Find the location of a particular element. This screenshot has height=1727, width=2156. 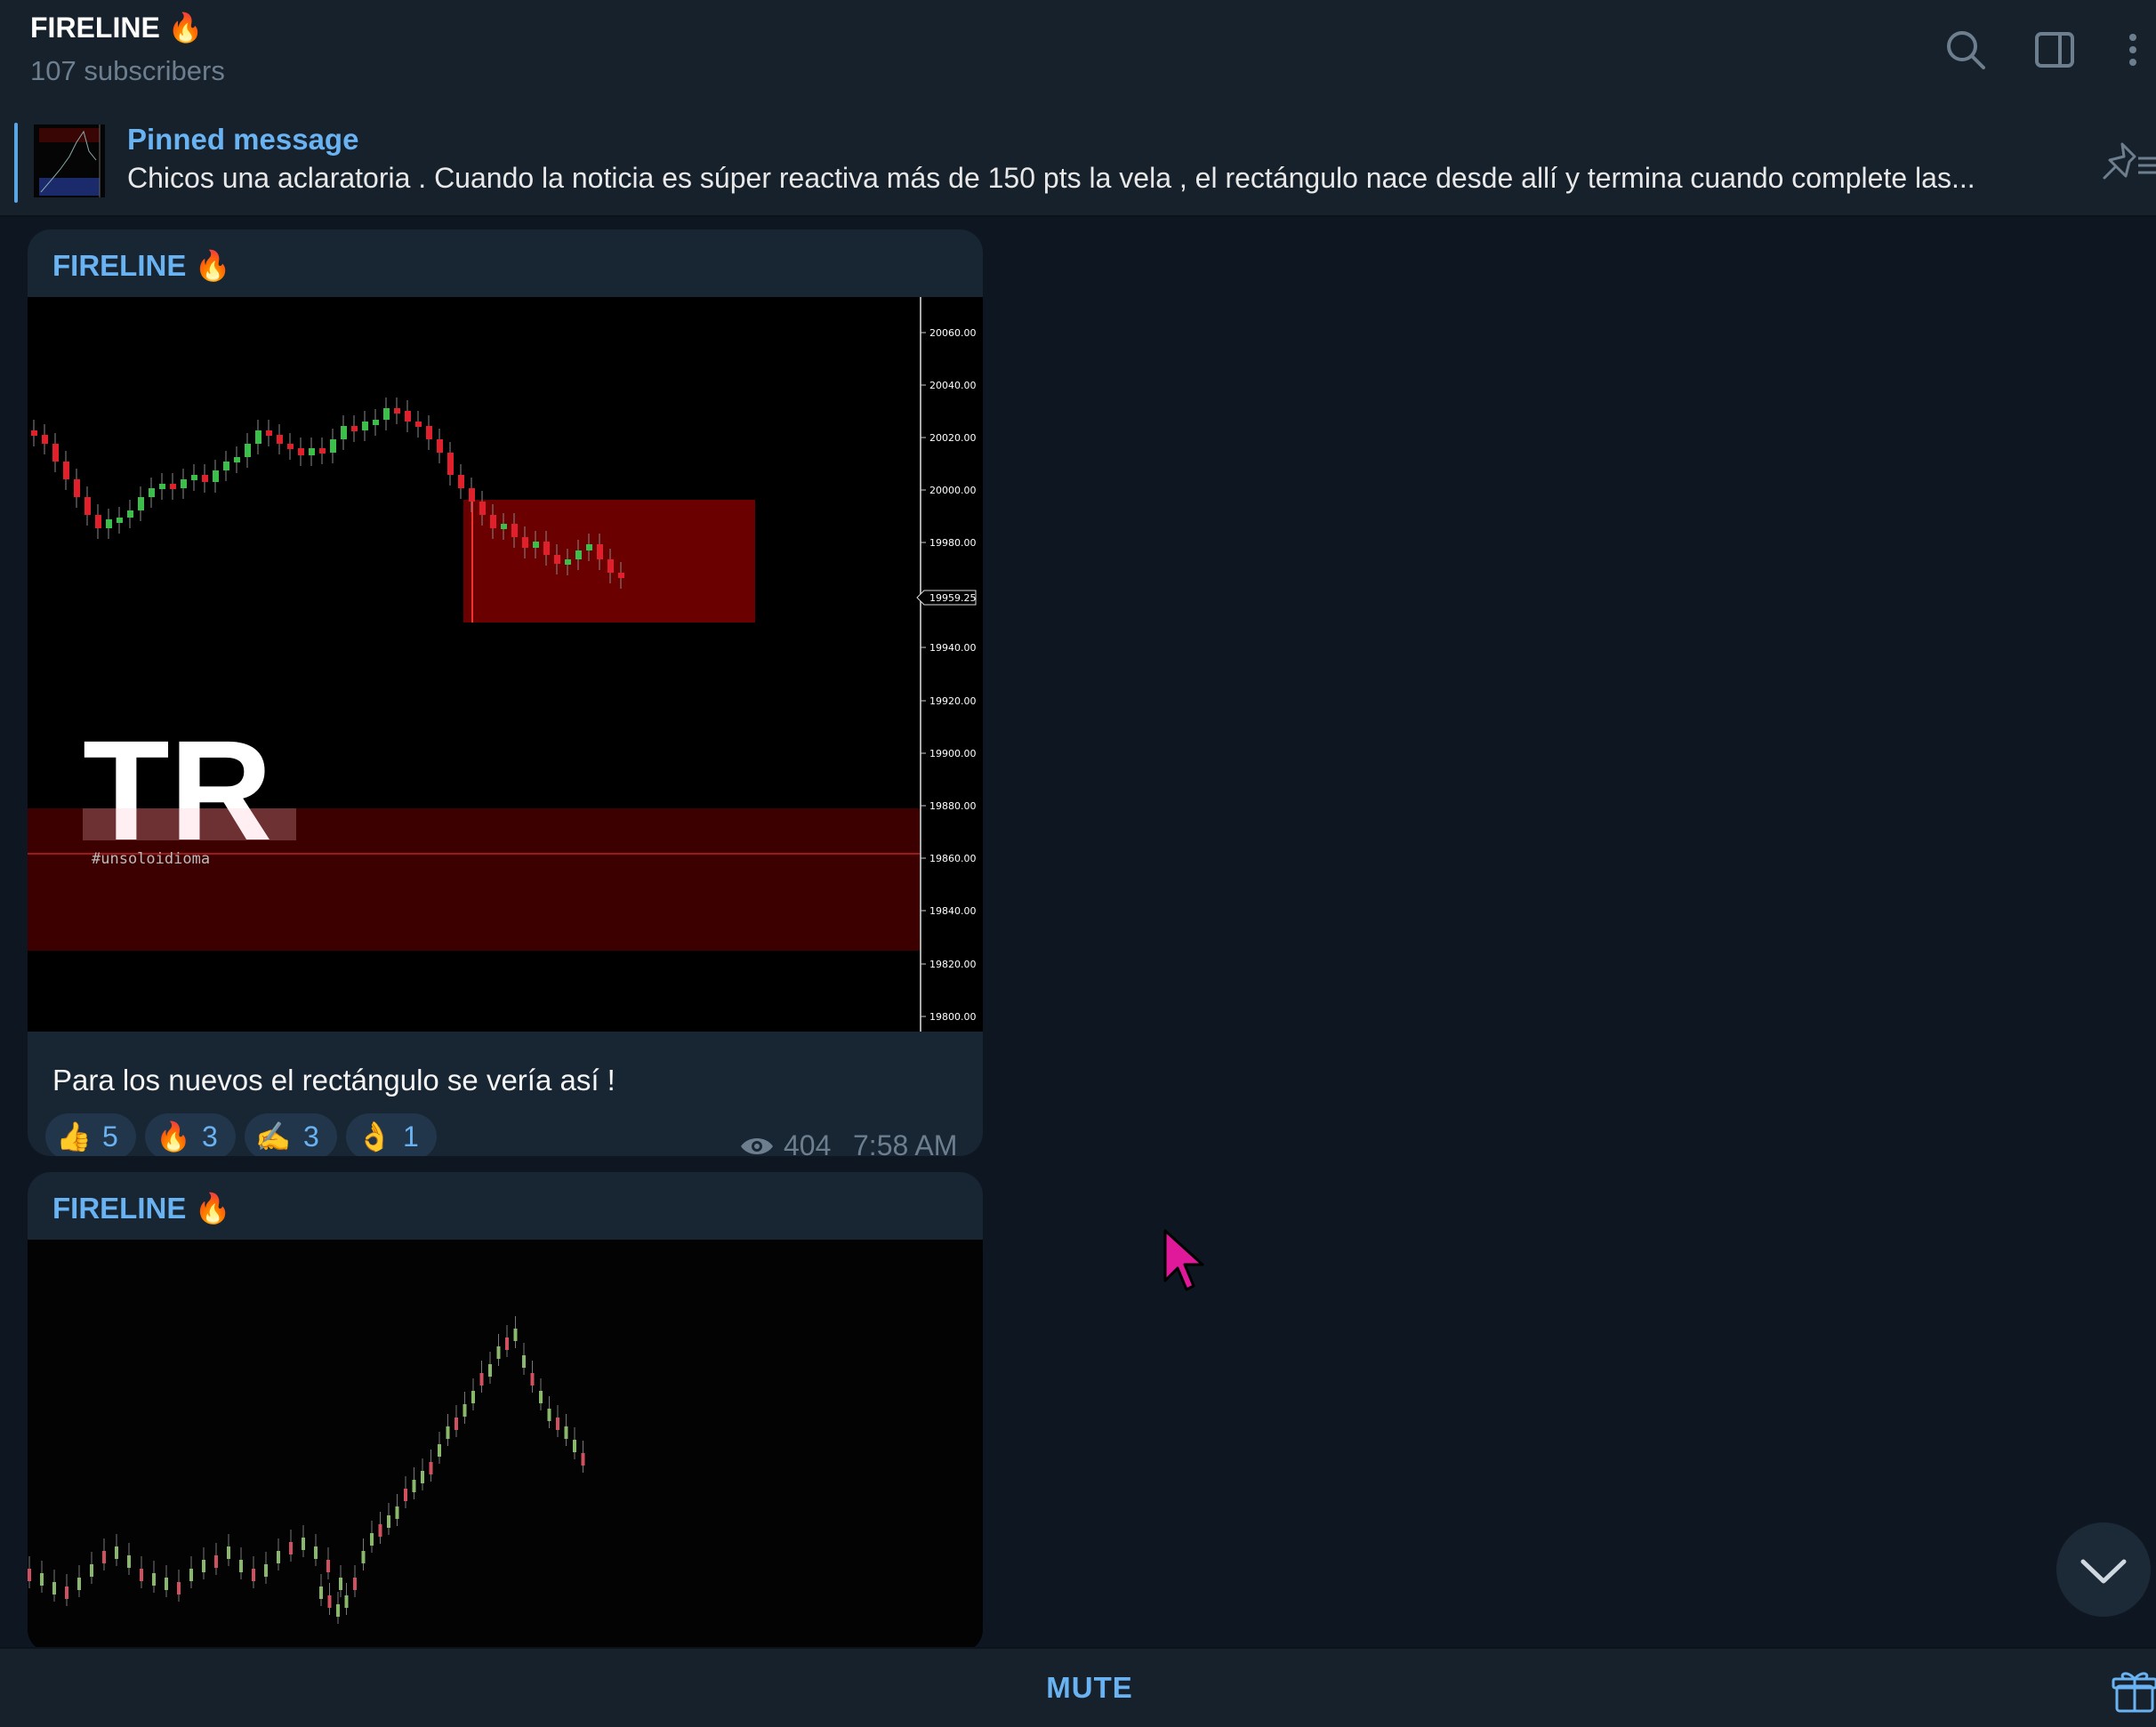

reaction-fire: 🔥 3 is located at coordinates (191, 1134).